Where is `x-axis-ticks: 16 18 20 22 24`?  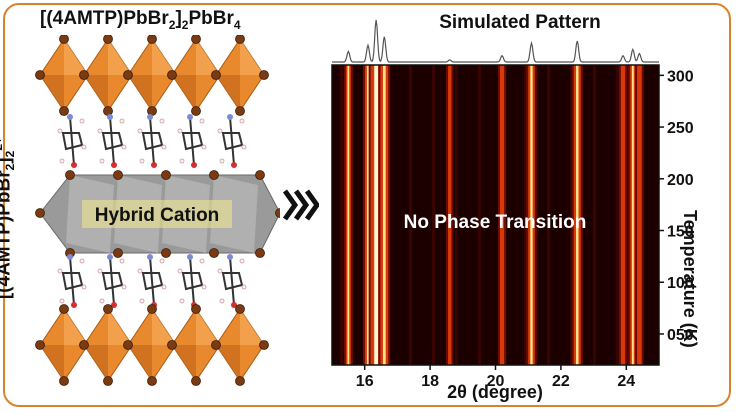
x-axis-ticks: 16 18 20 22 24 is located at coordinates (495, 377).